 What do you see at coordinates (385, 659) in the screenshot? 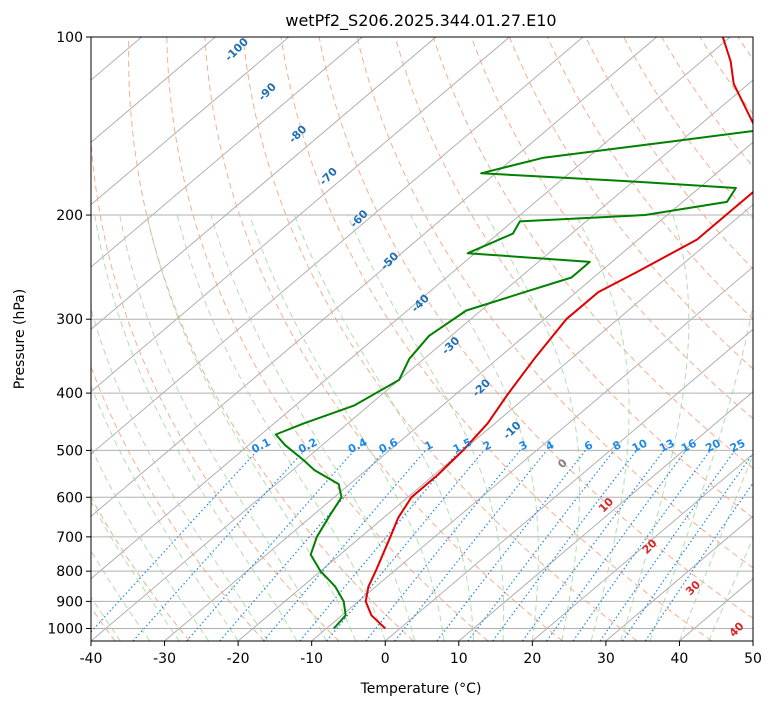
I see `x-tick-label: 0` at bounding box center [385, 659].